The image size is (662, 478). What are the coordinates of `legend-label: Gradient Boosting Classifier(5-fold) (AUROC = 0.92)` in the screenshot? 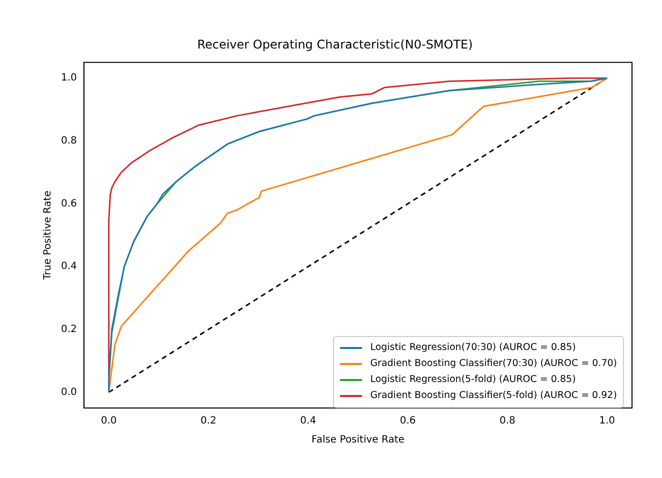 It's located at (493, 396).